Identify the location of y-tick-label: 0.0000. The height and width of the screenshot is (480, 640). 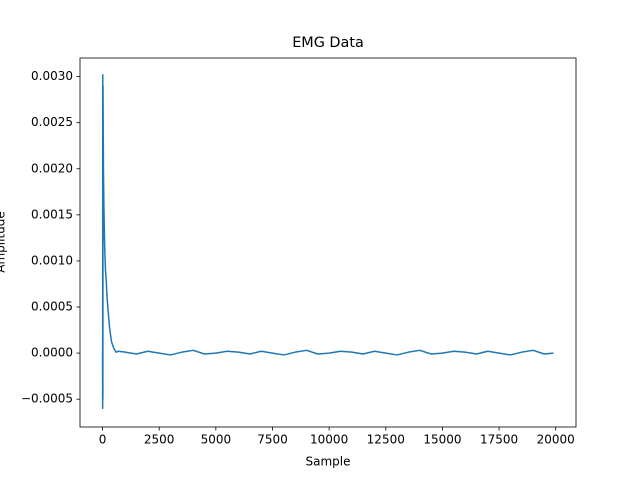
(52, 353).